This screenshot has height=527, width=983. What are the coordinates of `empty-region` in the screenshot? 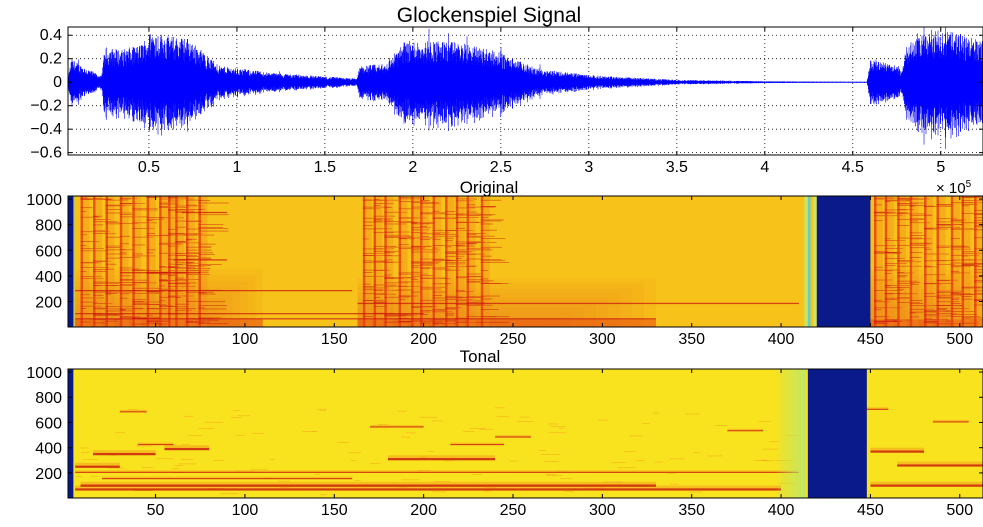 It's located at (837, 433).